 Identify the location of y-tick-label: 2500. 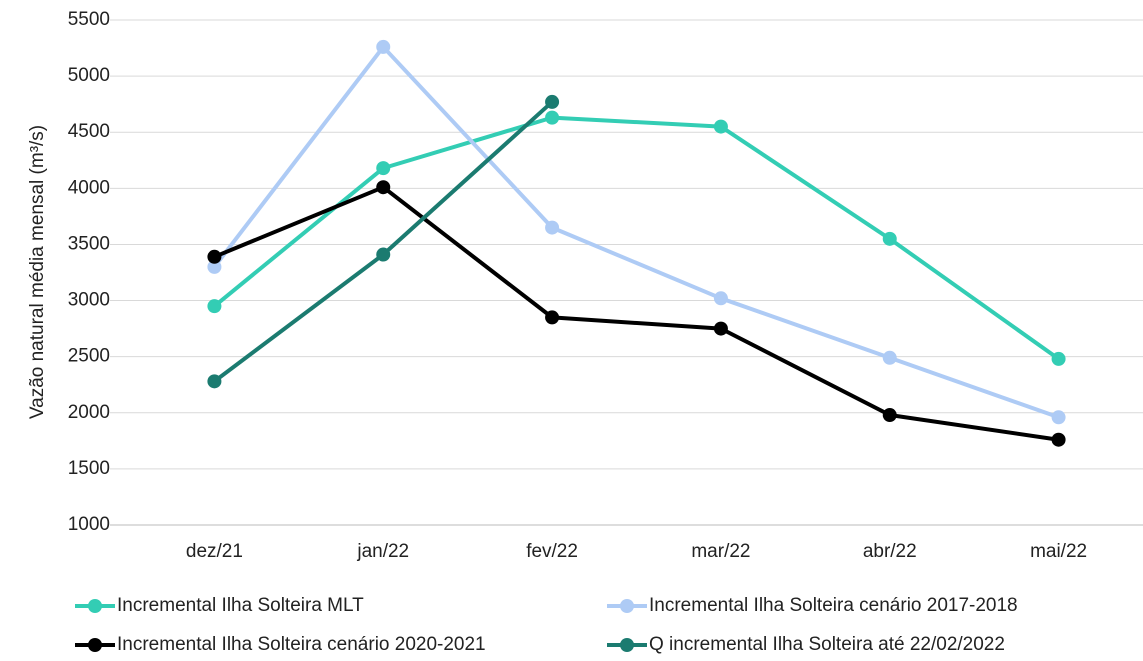
(89, 356).